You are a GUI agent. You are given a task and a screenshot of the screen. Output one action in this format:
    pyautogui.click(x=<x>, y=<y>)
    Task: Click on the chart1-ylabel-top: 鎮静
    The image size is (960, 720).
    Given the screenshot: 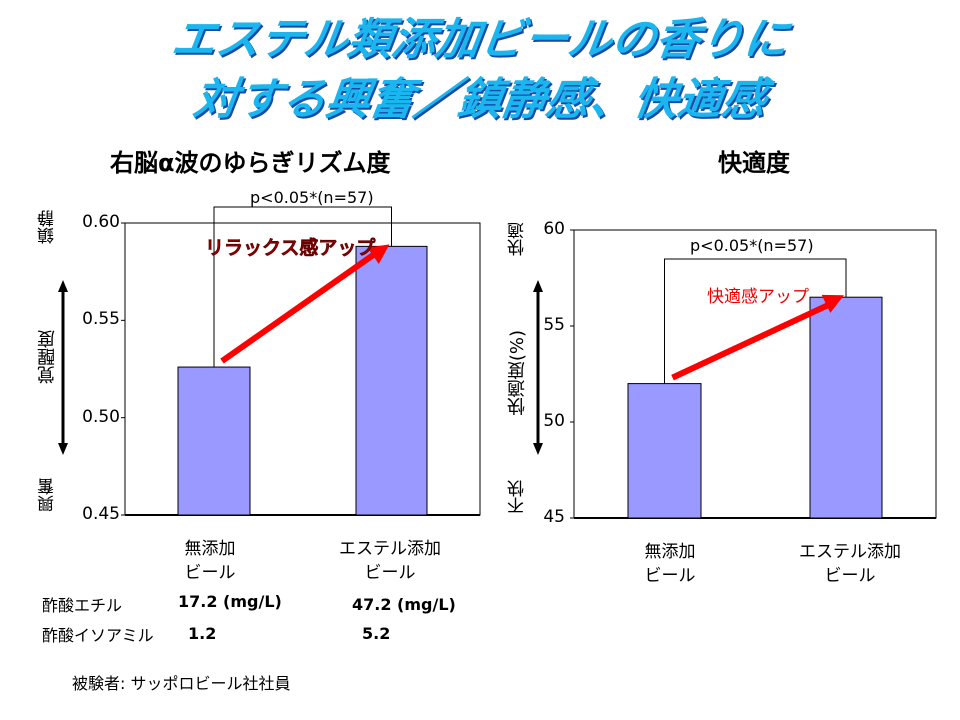 What is the action you would take?
    pyautogui.click(x=48, y=227)
    